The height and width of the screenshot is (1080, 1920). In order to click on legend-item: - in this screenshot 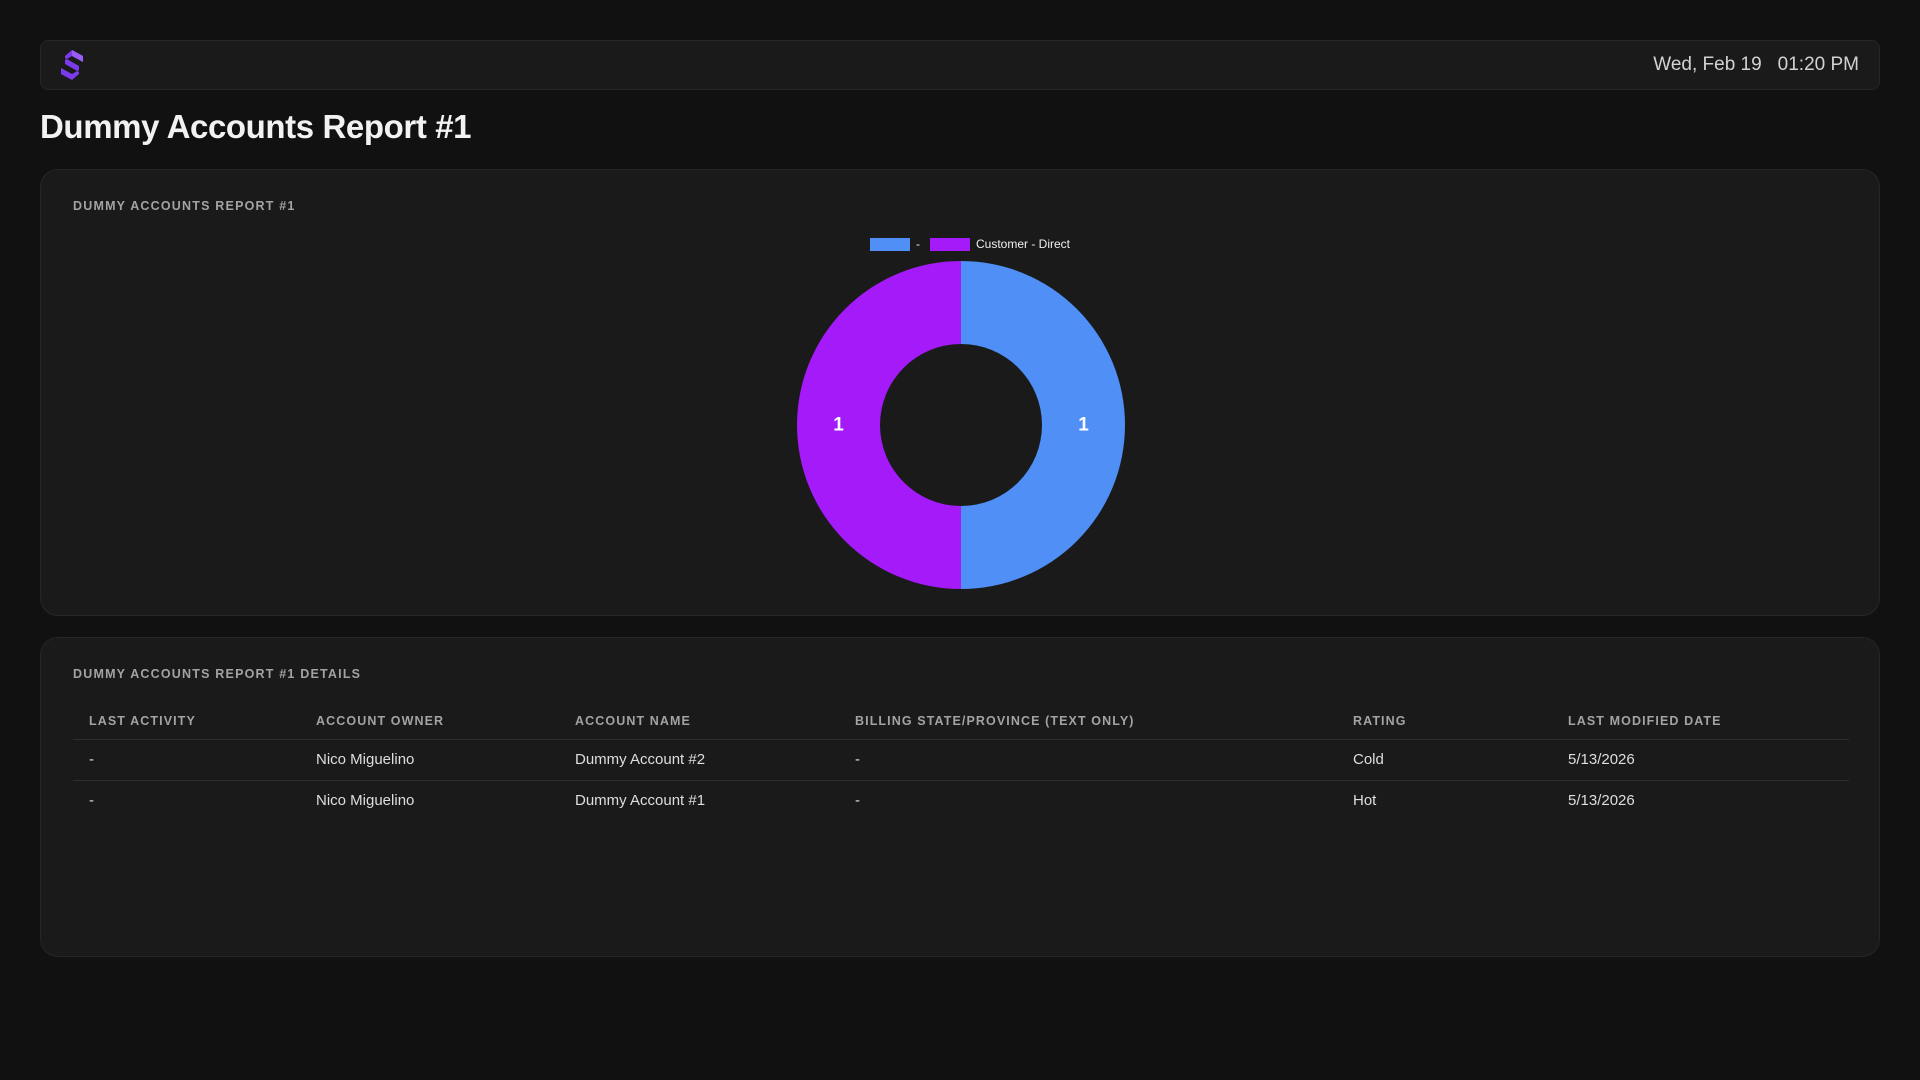, I will do `click(894, 244)`.